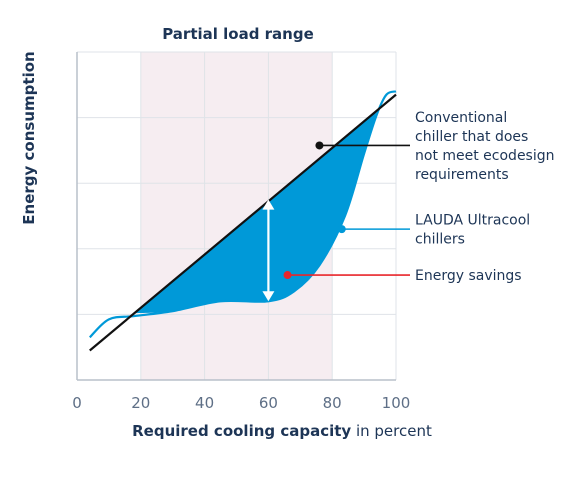 This screenshot has width=570, height=494. I want to click on arrow-head-down, so click(268, 296).